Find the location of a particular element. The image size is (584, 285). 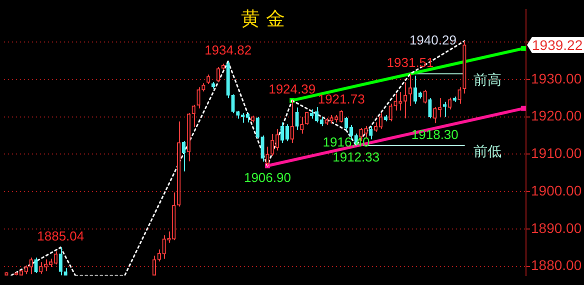

annotation: 1912.33 is located at coordinates (356, 157).